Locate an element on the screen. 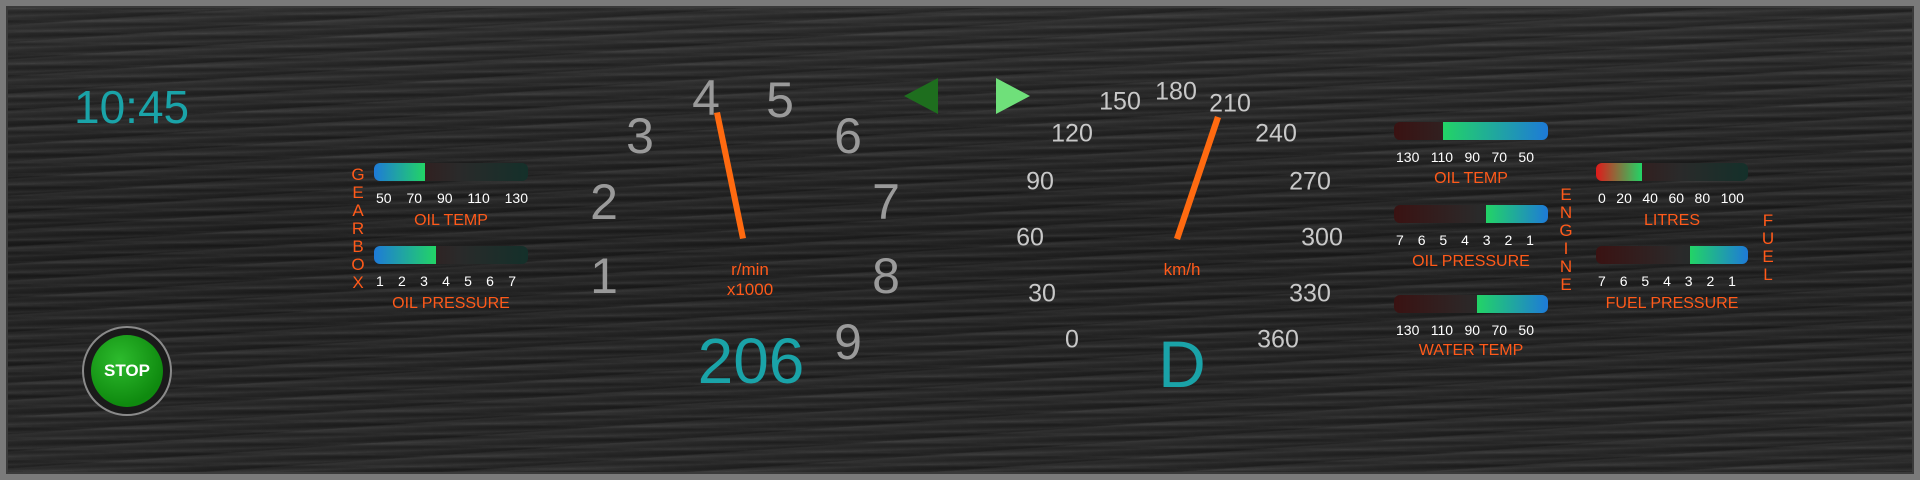 This screenshot has width=1920, height=480. gearbox-oil-temp-label: OIL TEMP is located at coordinates (451, 220).